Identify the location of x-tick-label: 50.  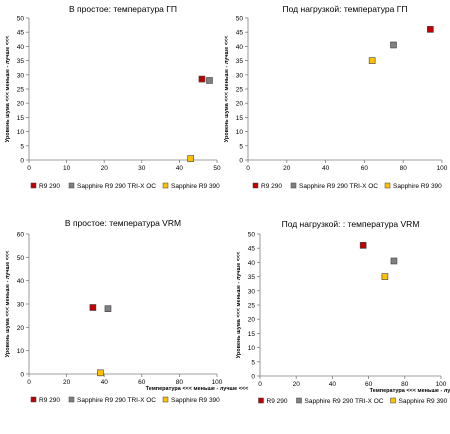
(217, 168).